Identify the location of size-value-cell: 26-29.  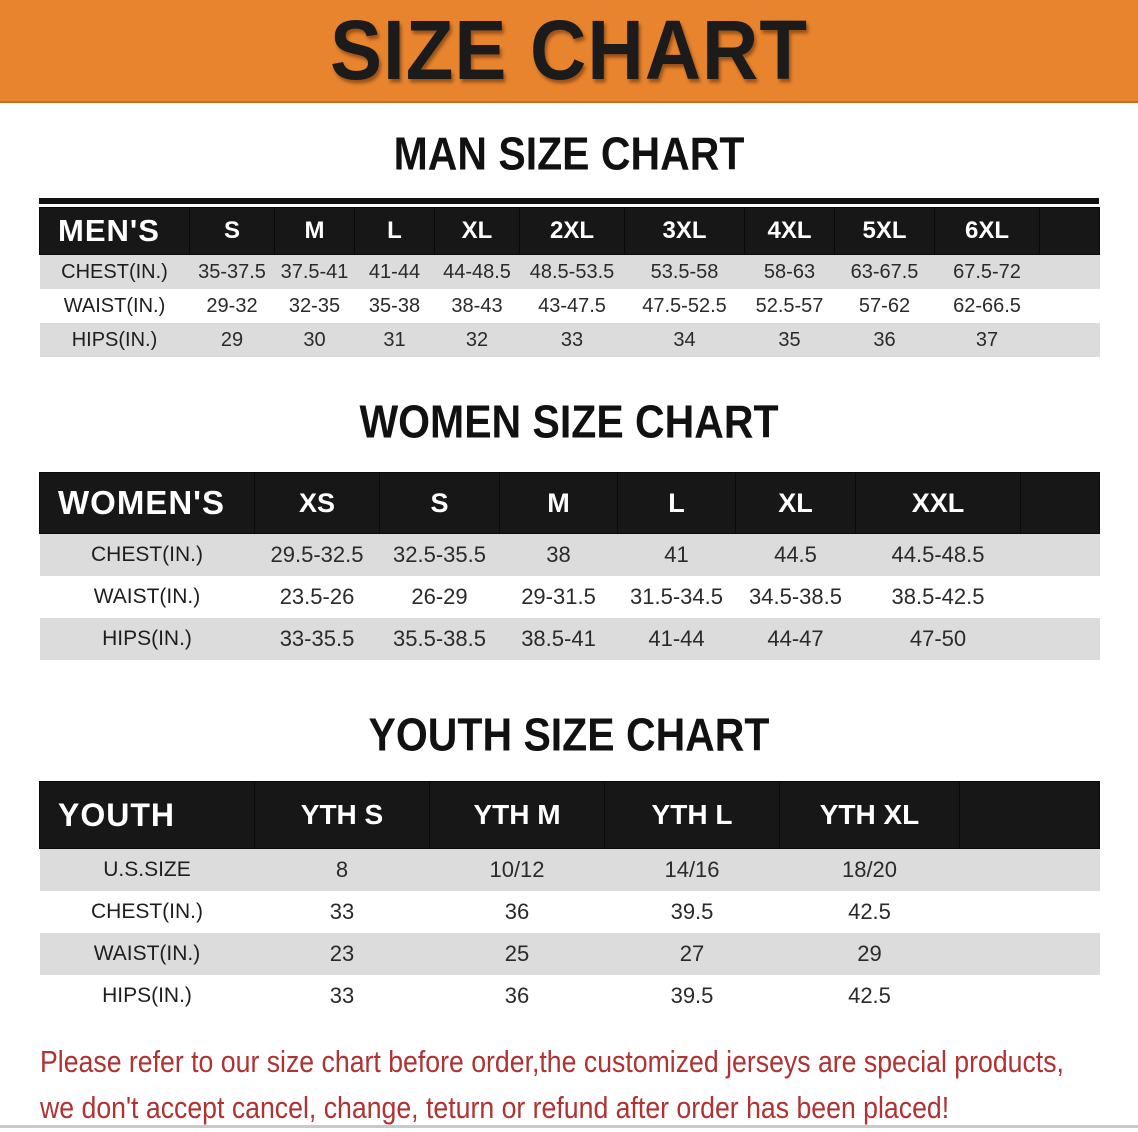
(439, 596).